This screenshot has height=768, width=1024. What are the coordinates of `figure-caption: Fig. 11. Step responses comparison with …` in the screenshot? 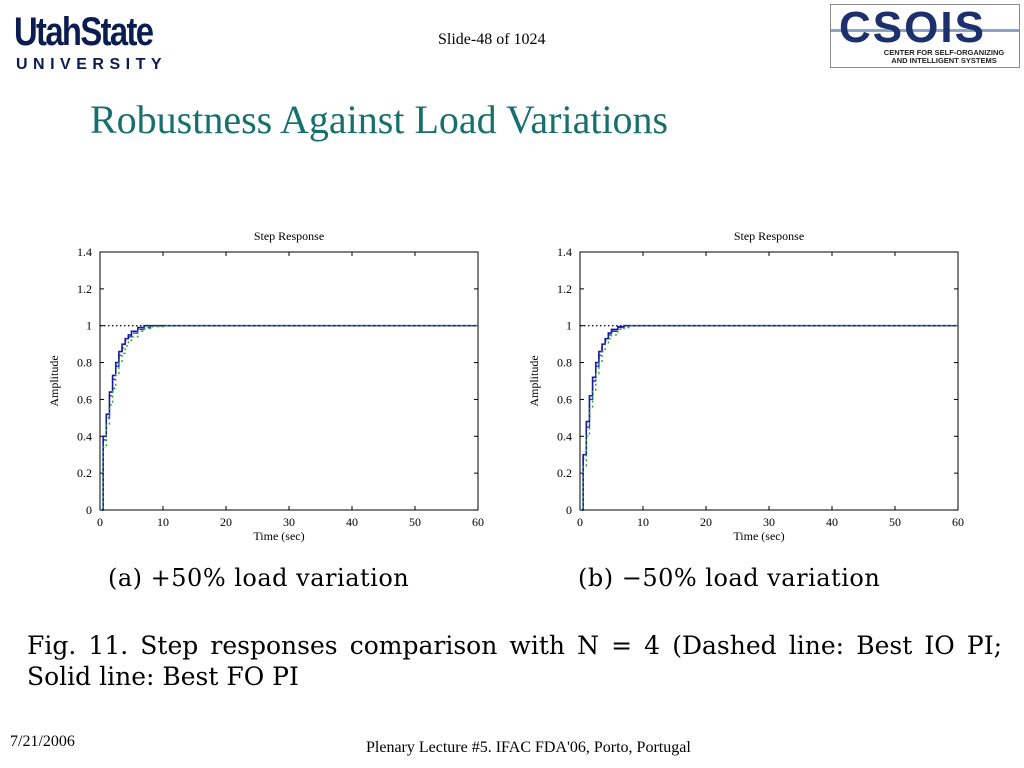 It's located at (514, 661).